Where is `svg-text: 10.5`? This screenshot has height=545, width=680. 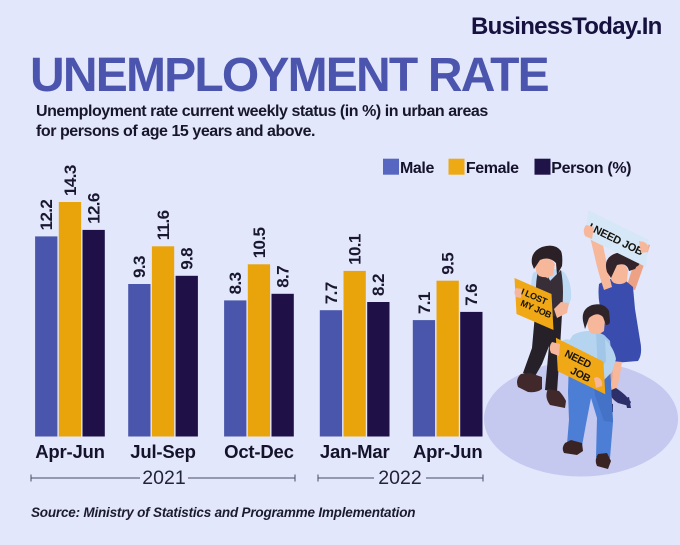
svg-text: 10.5 is located at coordinates (259, 242).